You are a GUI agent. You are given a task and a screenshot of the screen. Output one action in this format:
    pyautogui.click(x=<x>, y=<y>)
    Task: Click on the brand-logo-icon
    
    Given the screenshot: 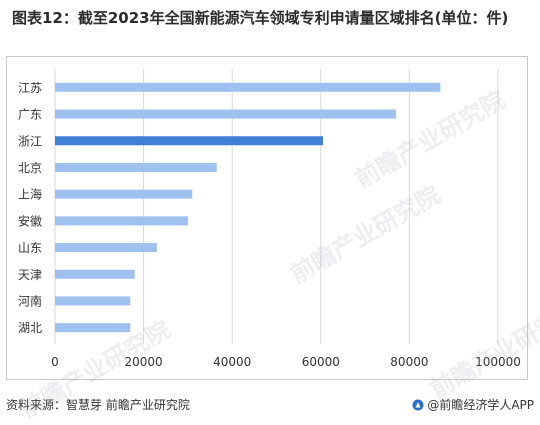 What is the action you would take?
    pyautogui.click(x=418, y=404)
    